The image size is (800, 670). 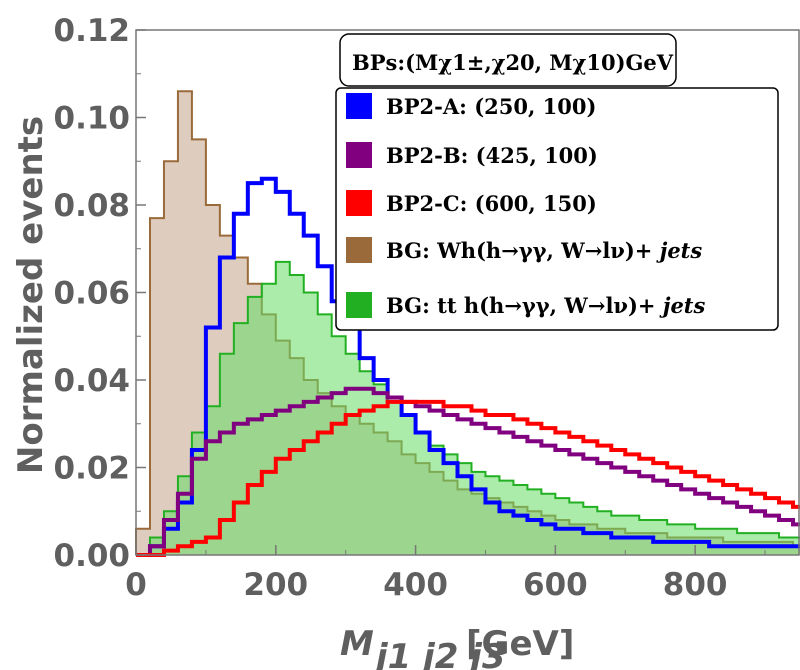 What do you see at coordinates (544, 250) in the screenshot?
I see `legend-label-0: BG: Wh(h→γγ, W→lν)+ jets` at bounding box center [544, 250].